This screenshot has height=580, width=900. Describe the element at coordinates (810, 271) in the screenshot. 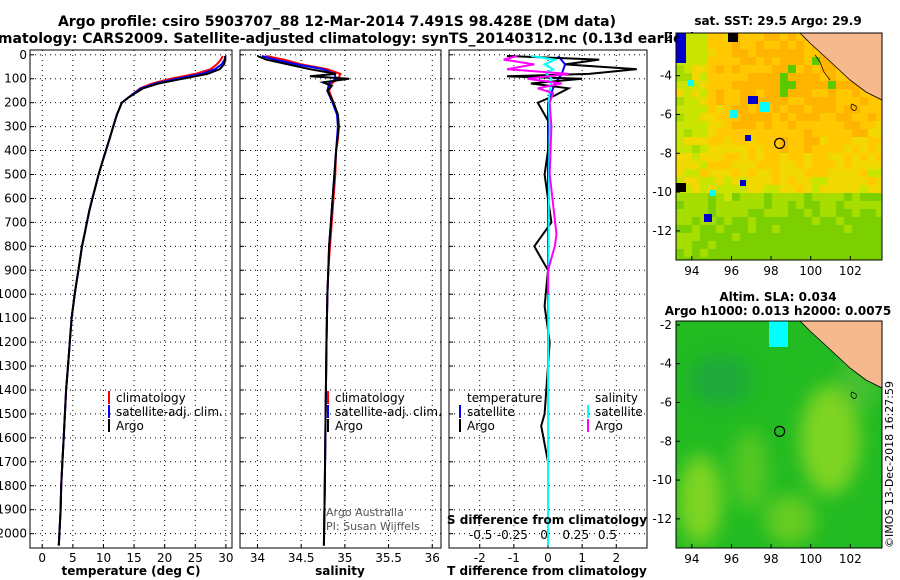

I see `lon-label-3: 100` at that location.